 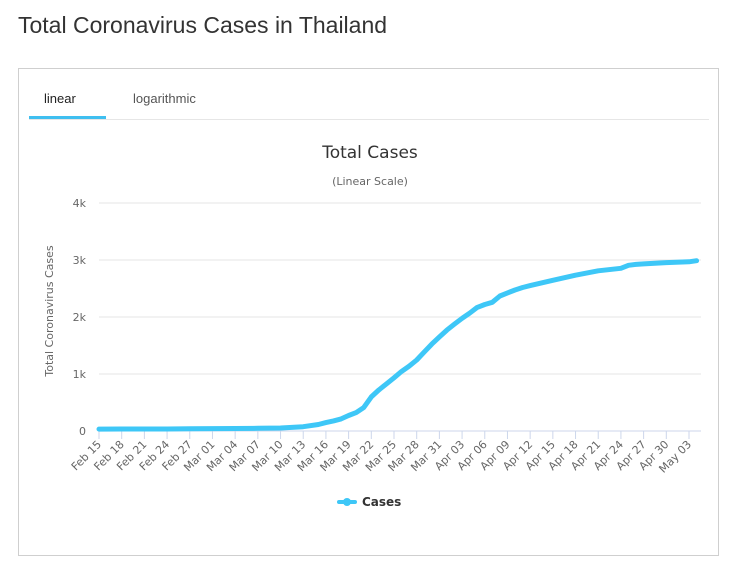 I want to click on chart-subtitle: (Linear Scale), so click(x=370, y=181).